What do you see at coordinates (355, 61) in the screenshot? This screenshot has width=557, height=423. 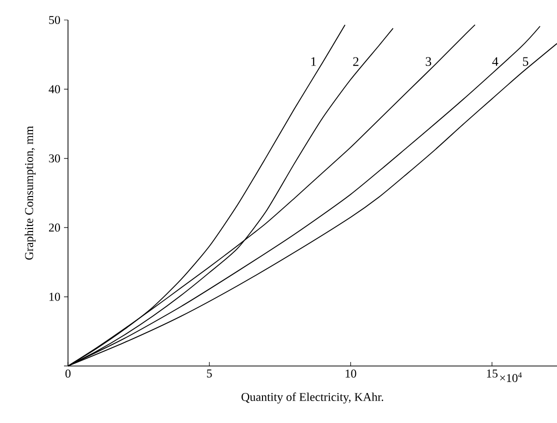 I see `series-label: 2` at bounding box center [355, 61].